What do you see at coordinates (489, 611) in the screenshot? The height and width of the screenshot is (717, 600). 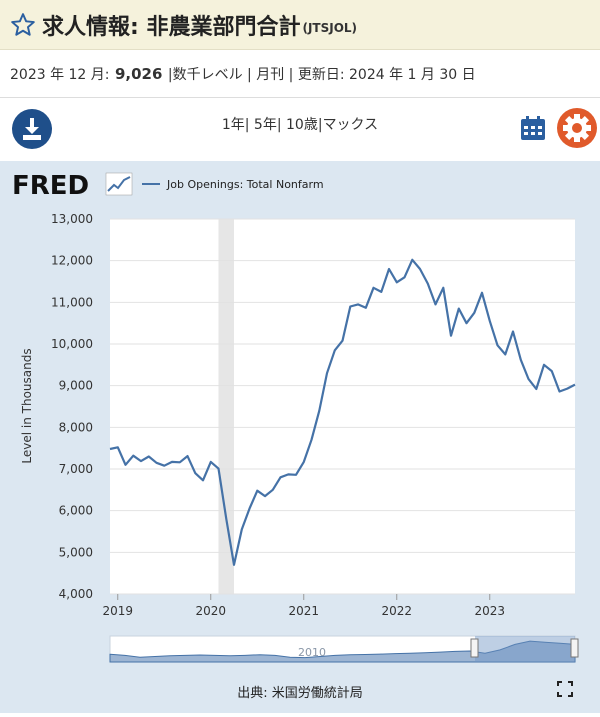 I see `x-tick-label: 2023` at bounding box center [489, 611].